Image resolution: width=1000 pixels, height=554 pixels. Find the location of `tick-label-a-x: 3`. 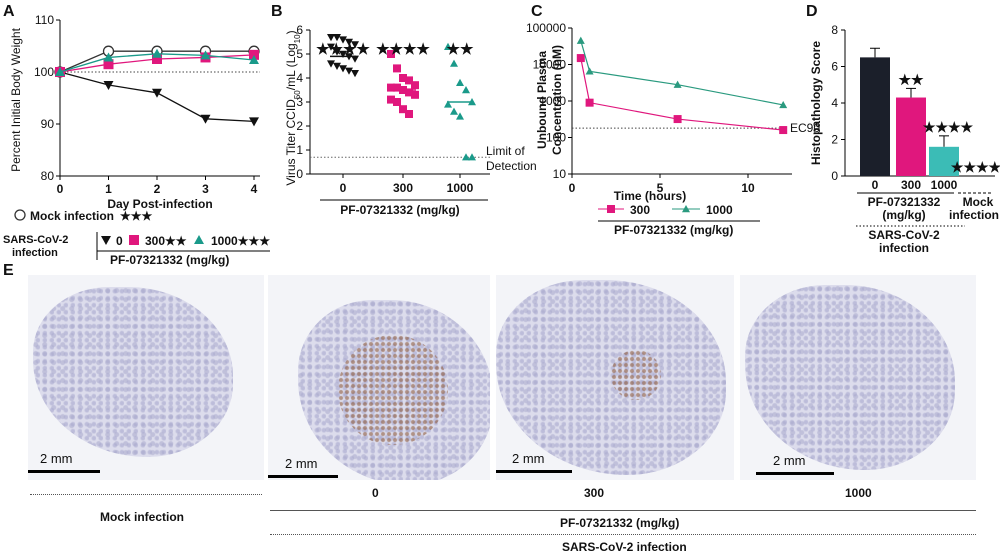

tick-label-a-x: 3 is located at coordinates (205, 189).